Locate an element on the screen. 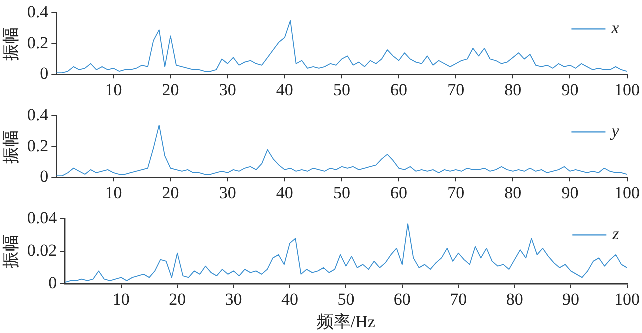 Image resolution: width=642 pixels, height=333 pixels. y-tick-label: 0.04 is located at coordinates (42, 218).